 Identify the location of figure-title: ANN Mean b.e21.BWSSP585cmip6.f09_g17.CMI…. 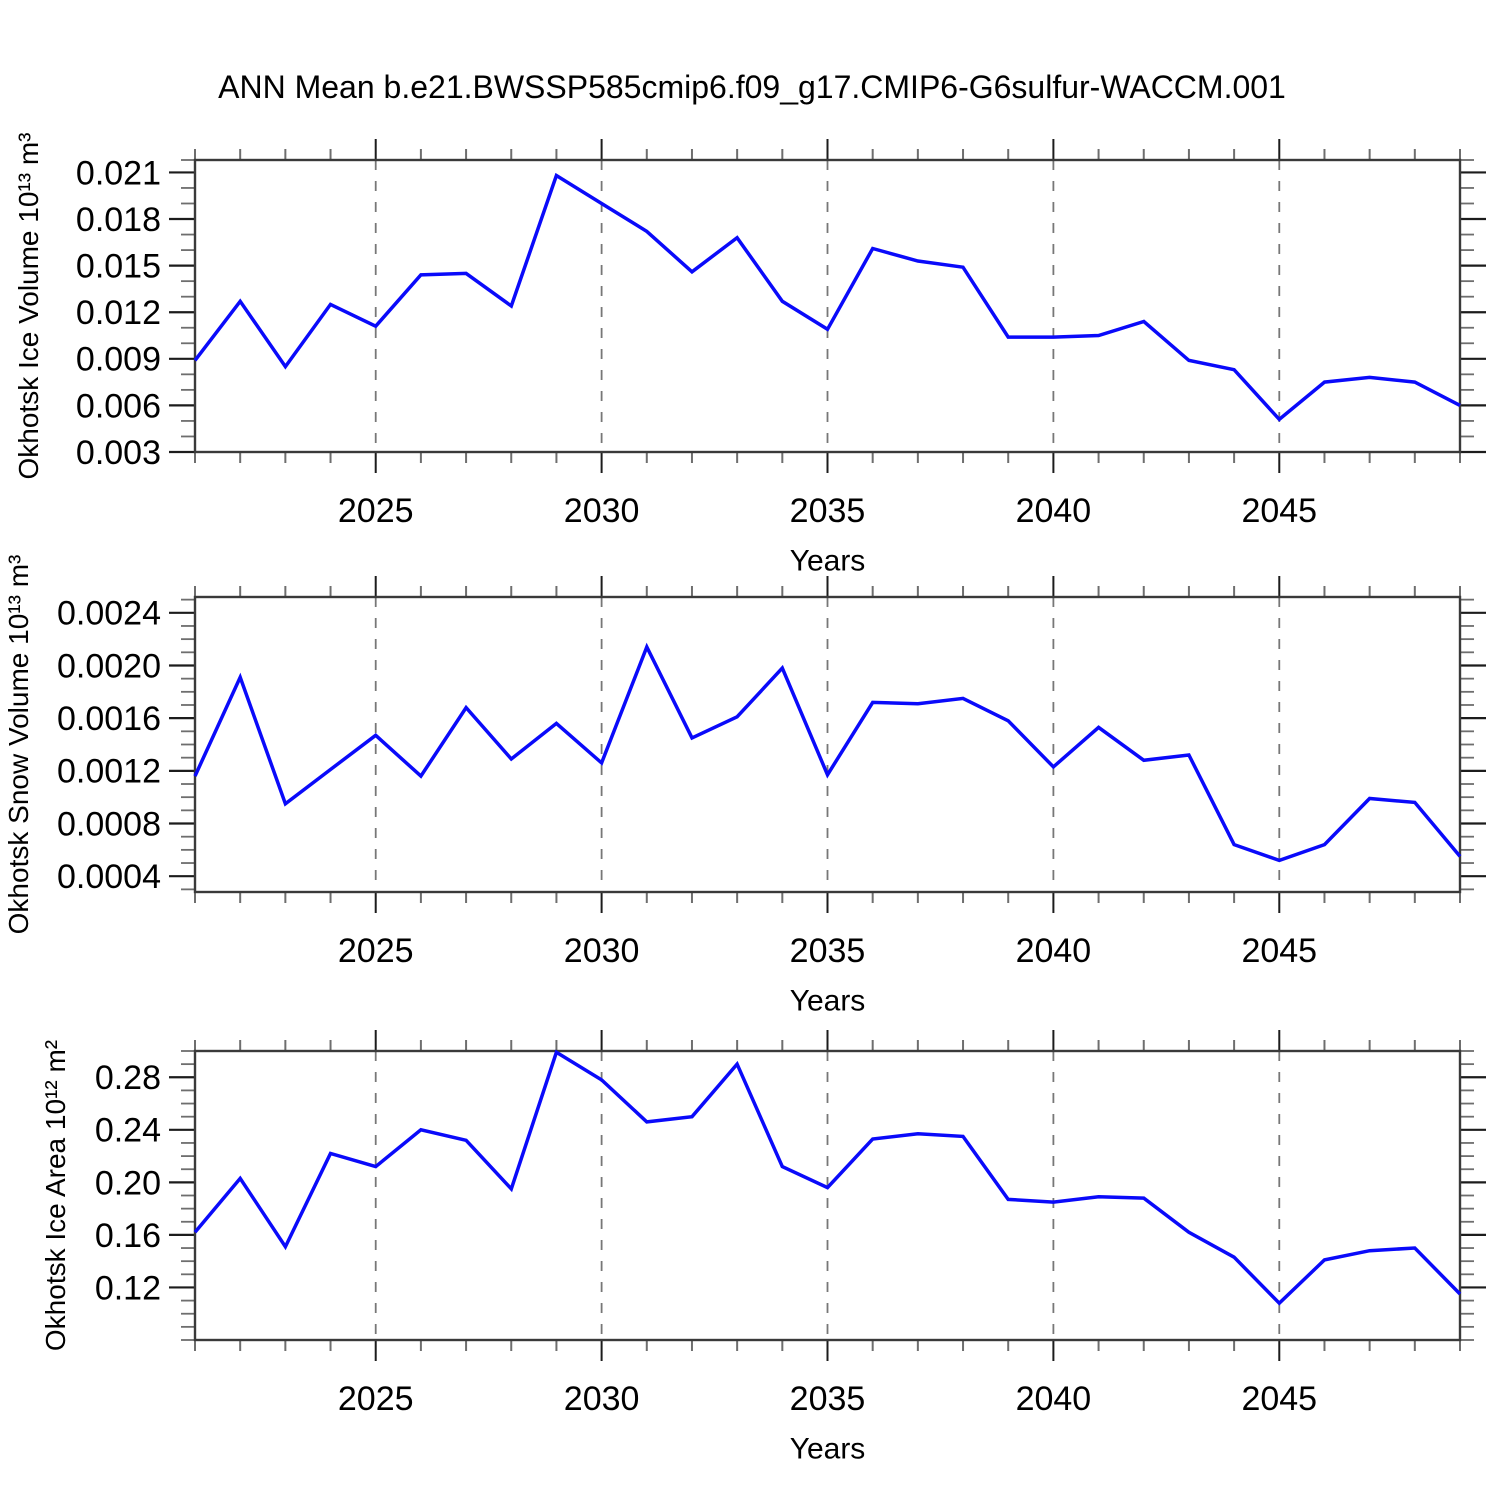
(752, 87).